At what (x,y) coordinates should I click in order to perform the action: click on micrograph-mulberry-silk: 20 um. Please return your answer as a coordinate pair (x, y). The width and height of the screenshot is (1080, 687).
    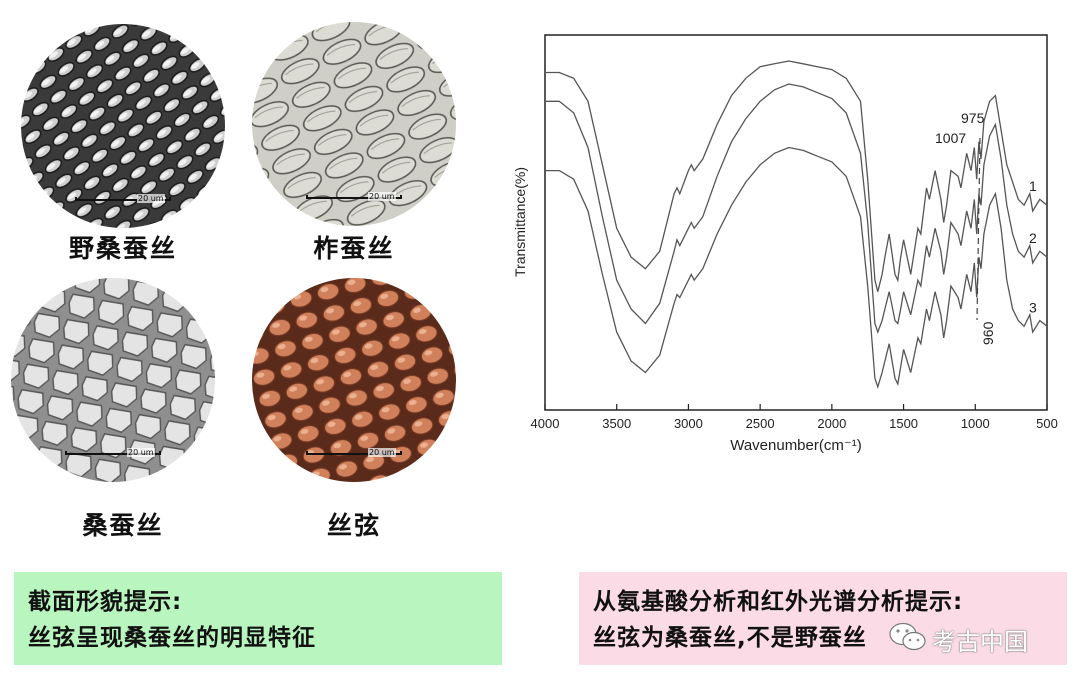
    Looking at the image, I should click on (113, 380).